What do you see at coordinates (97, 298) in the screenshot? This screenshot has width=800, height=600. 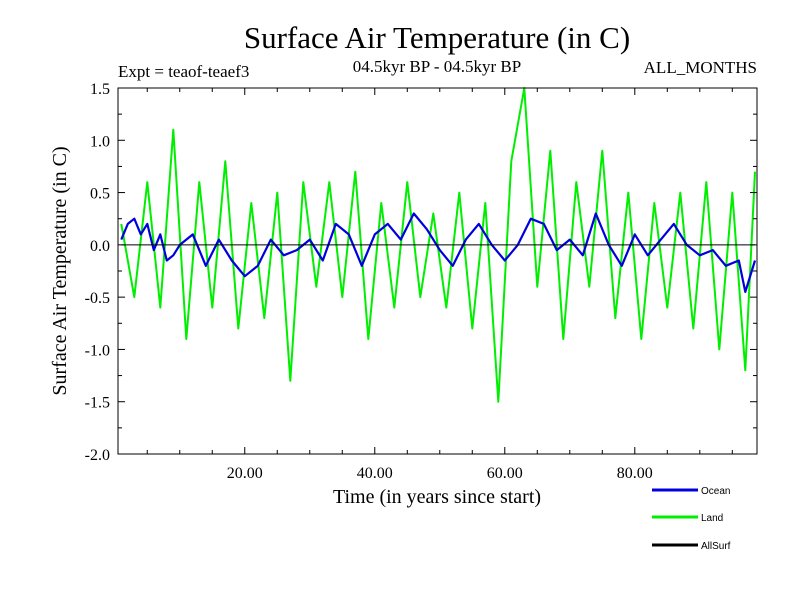 I see `y-tick-label: -0.5` at bounding box center [97, 298].